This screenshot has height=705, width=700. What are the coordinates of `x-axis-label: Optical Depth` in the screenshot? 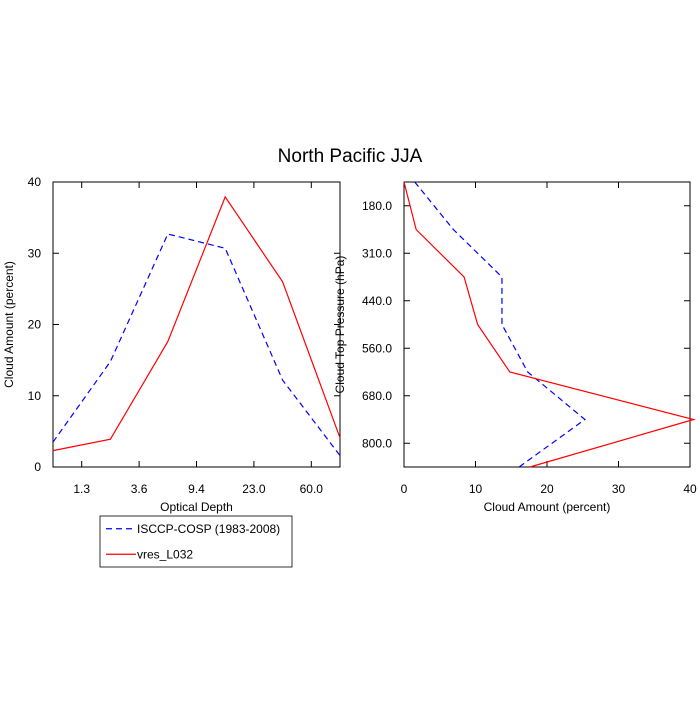 It's located at (196, 507).